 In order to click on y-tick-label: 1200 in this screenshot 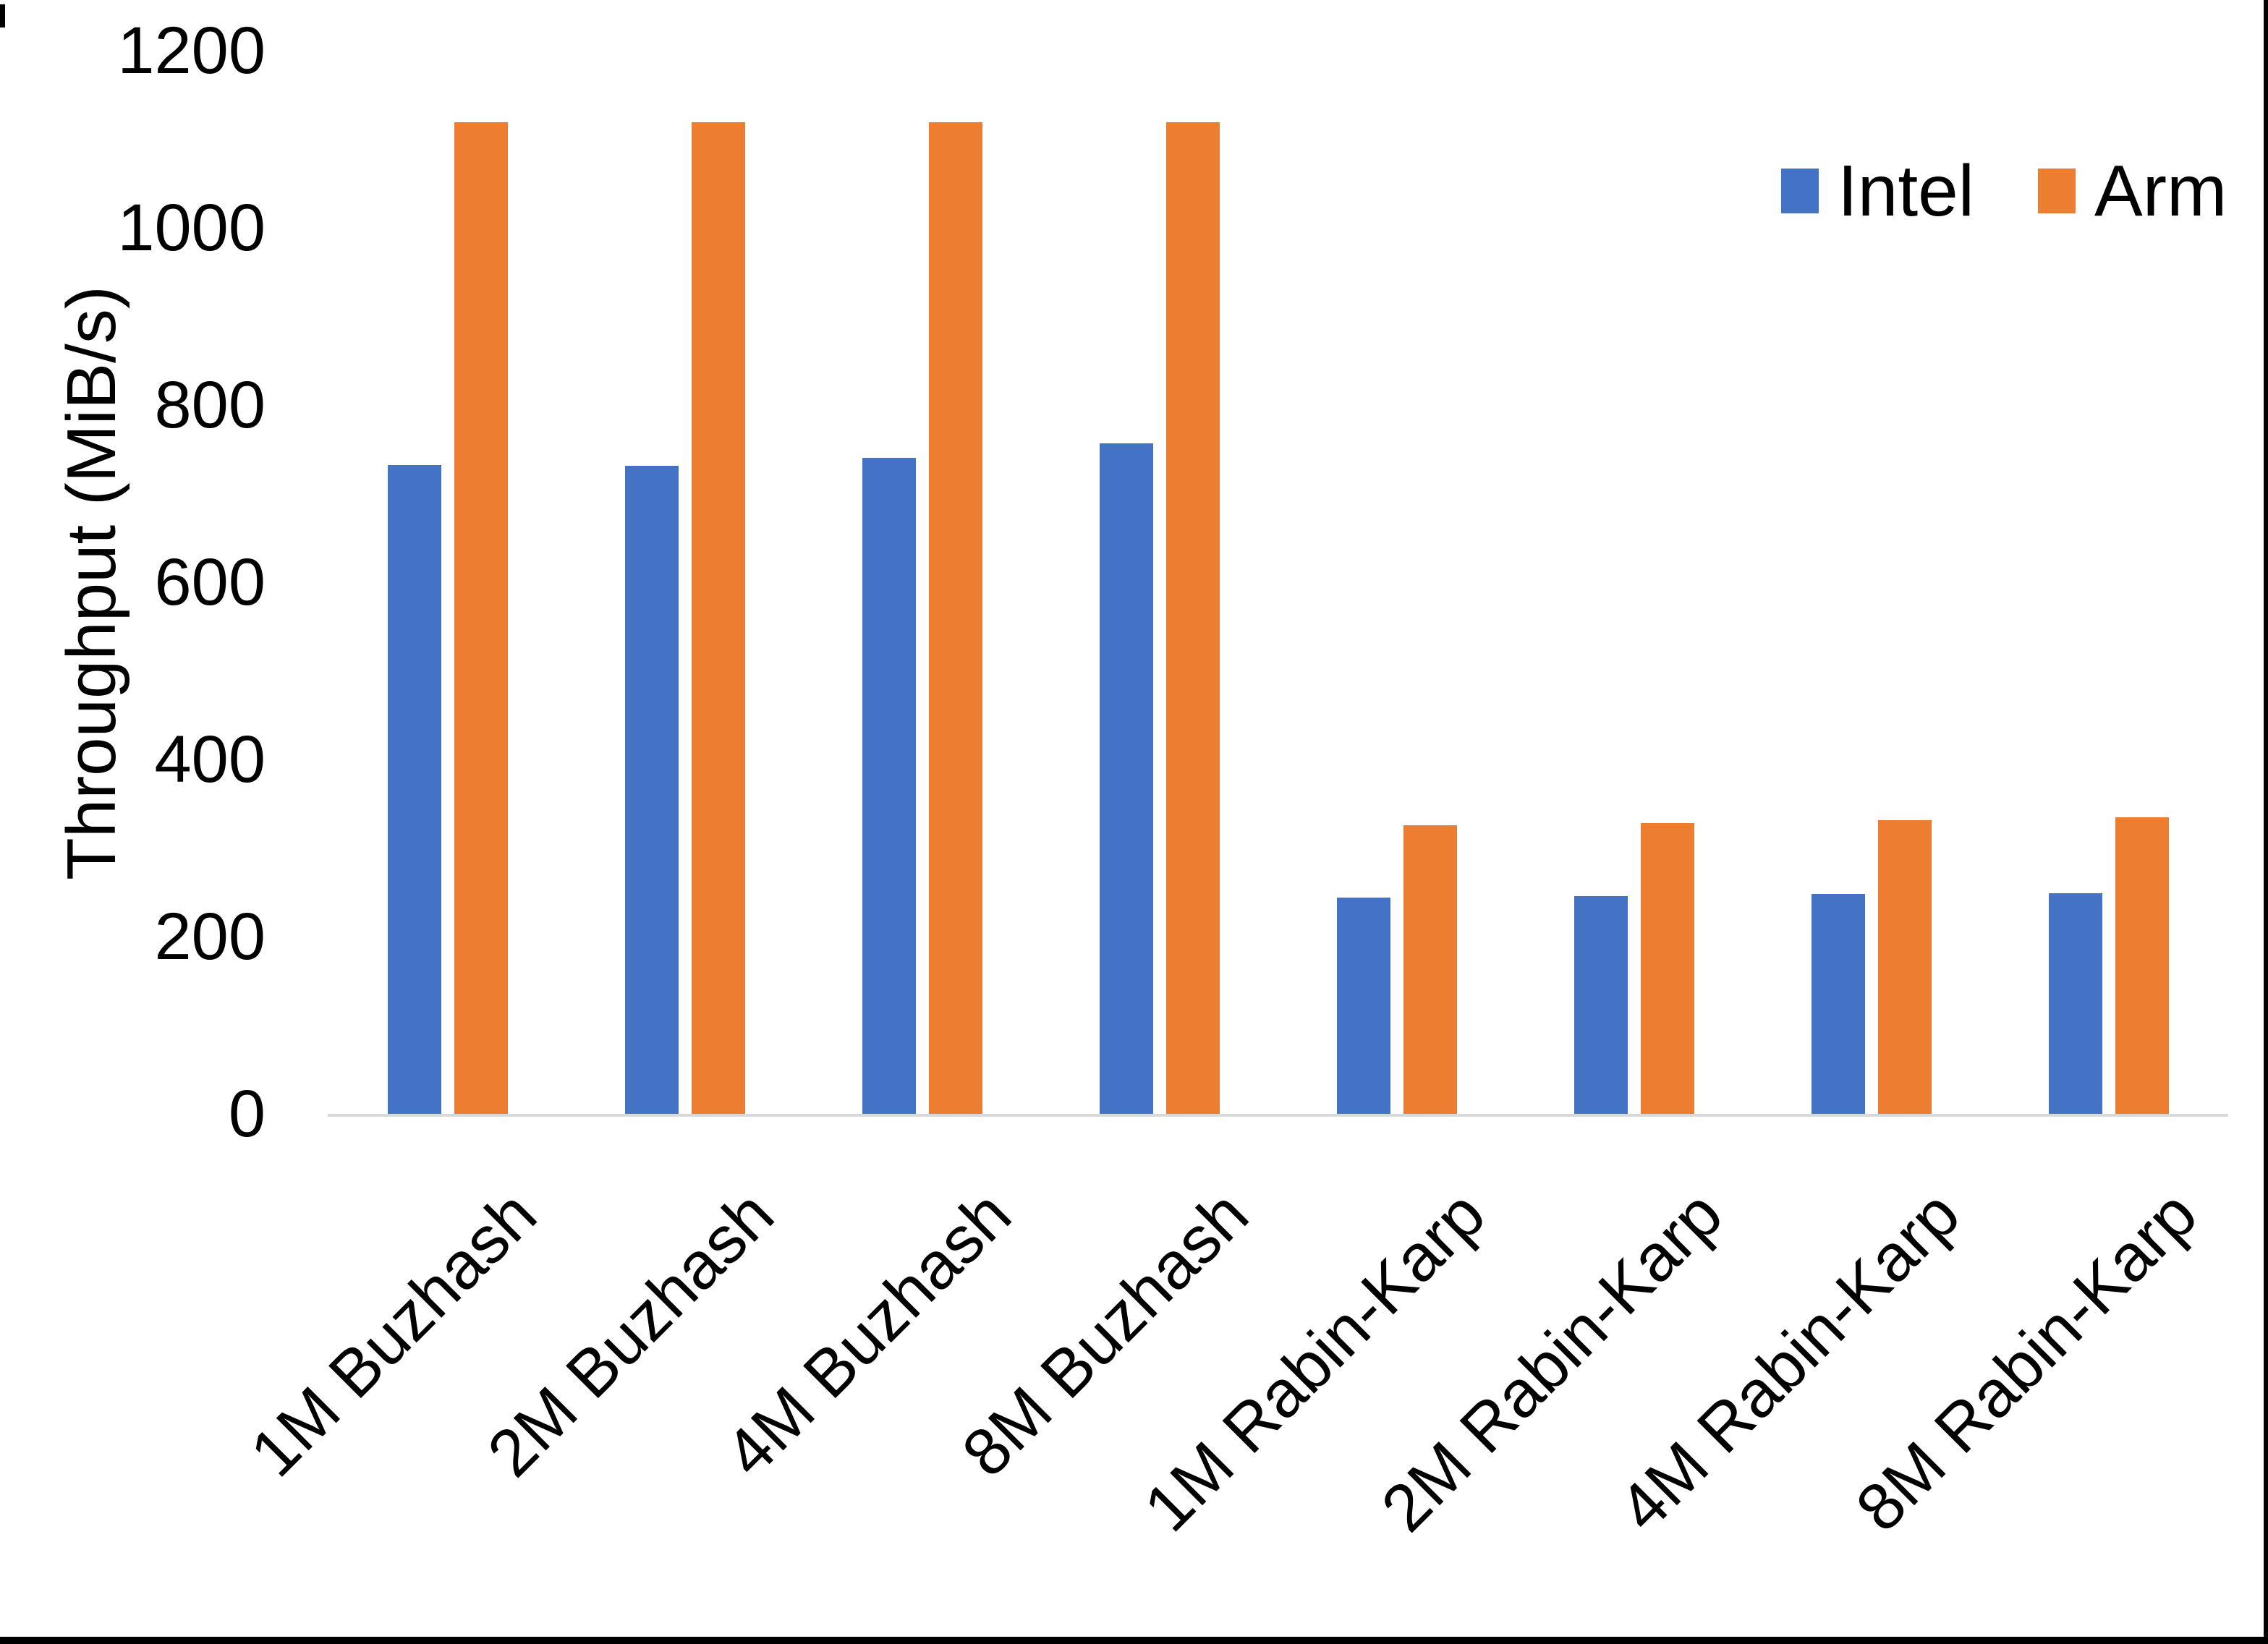, I will do `click(191, 51)`.